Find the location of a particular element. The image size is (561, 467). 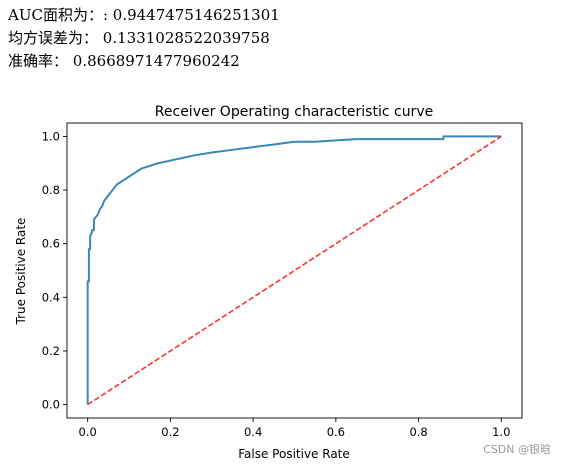

x-tick-label: 0.8 is located at coordinates (418, 432).